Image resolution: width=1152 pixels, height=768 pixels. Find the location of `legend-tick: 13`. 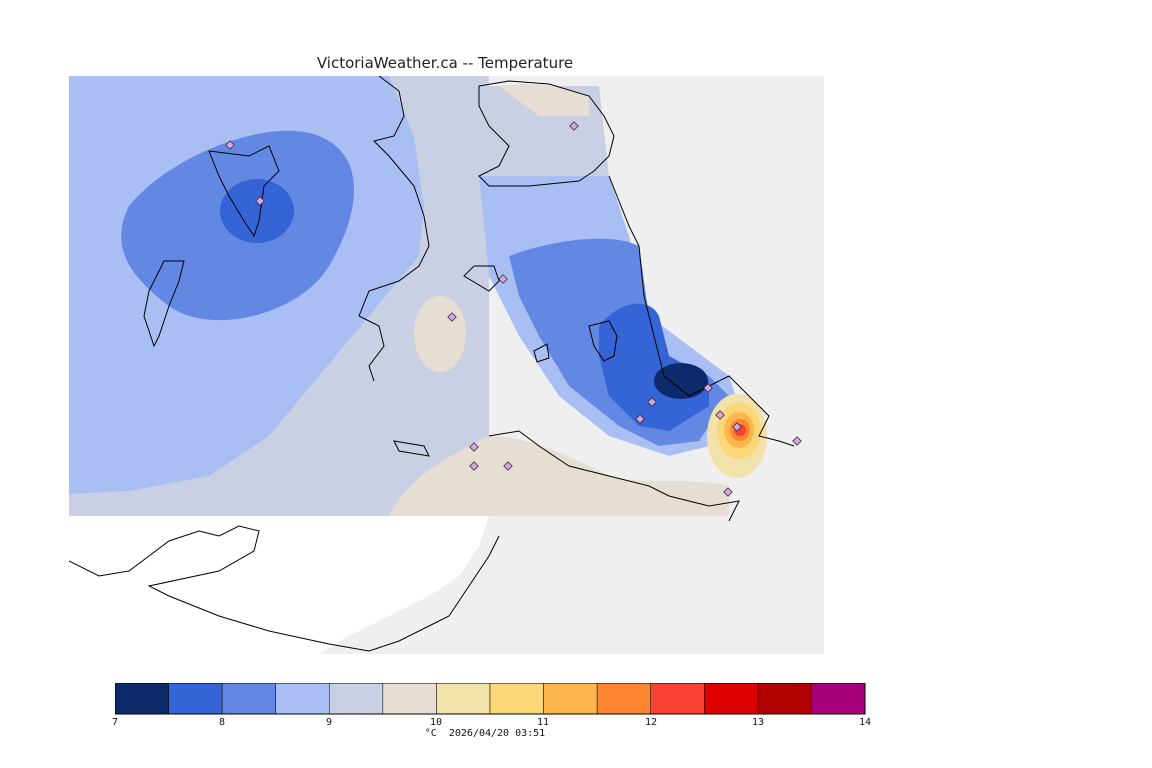

legend-tick: 13 is located at coordinates (758, 722).